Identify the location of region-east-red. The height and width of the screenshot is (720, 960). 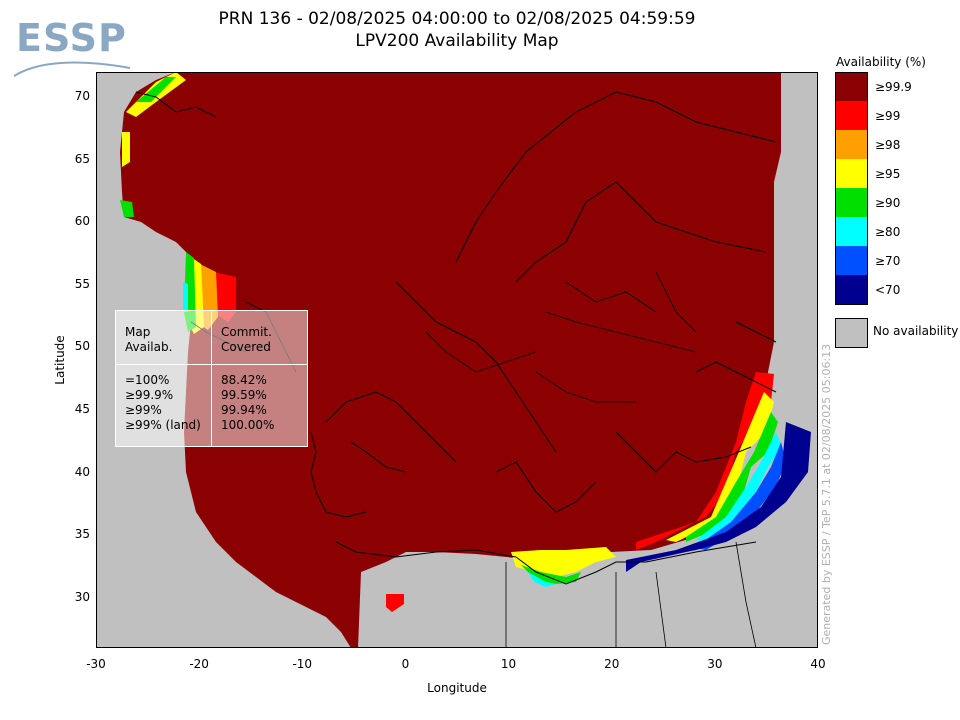
(705, 461).